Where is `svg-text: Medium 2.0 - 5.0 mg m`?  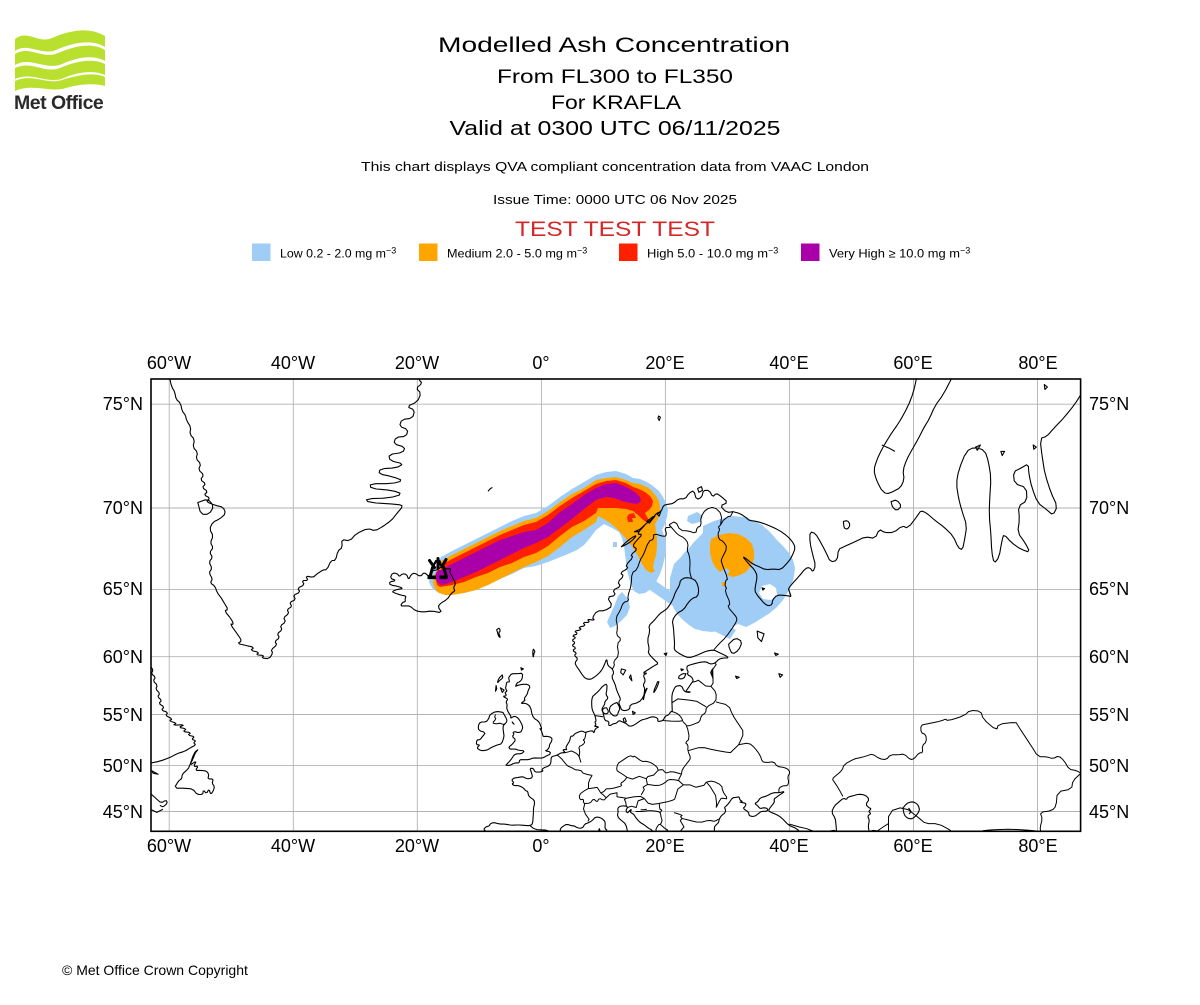
svg-text: Medium 2.0 - 5.0 mg m is located at coordinates (512, 254).